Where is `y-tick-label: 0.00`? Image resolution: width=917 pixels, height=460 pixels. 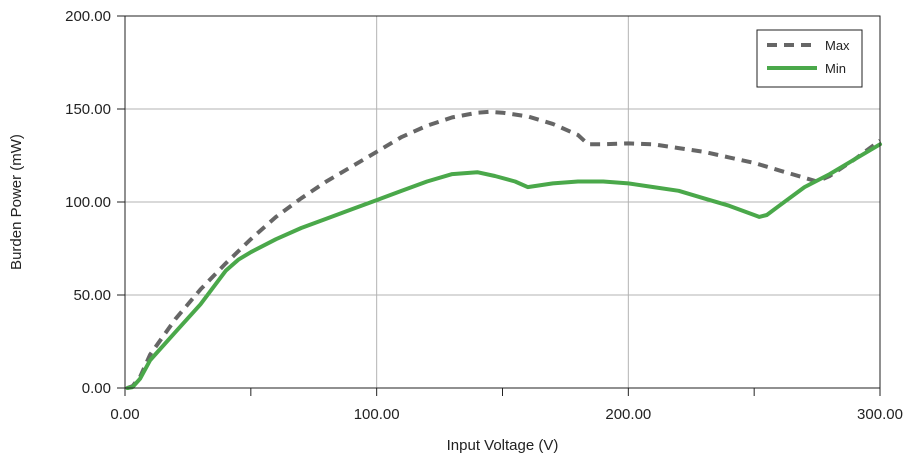 y-tick-label: 0.00 is located at coordinates (96, 388).